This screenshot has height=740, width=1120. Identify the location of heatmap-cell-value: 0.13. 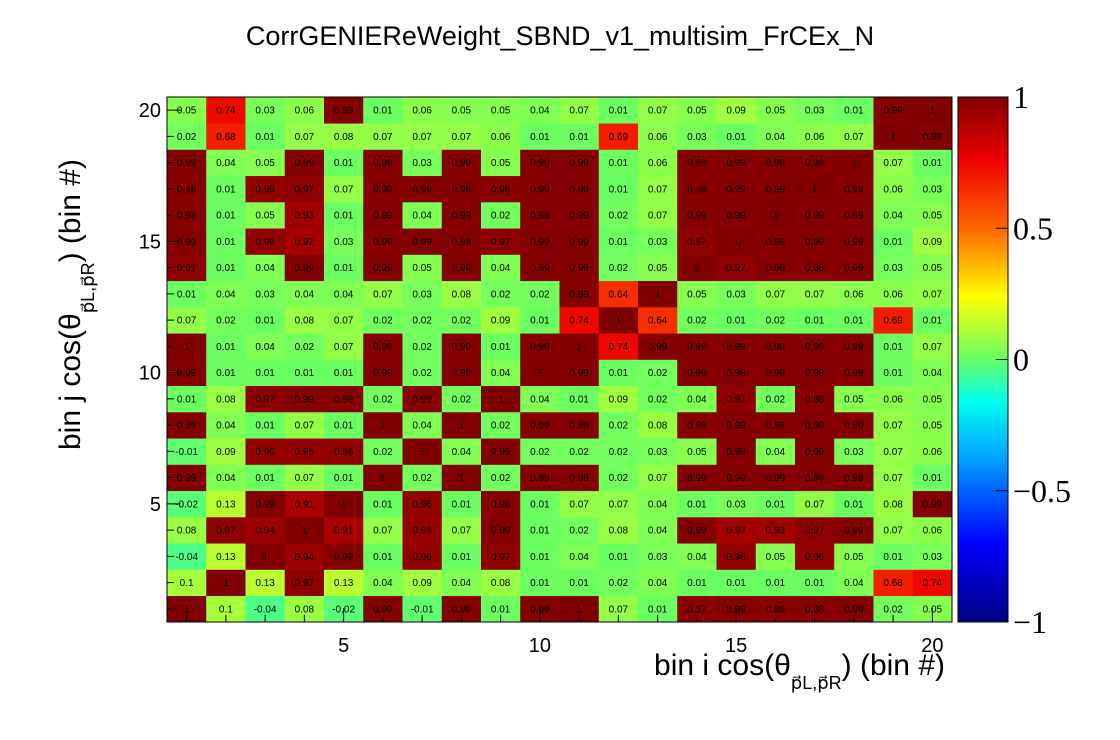
(226, 557).